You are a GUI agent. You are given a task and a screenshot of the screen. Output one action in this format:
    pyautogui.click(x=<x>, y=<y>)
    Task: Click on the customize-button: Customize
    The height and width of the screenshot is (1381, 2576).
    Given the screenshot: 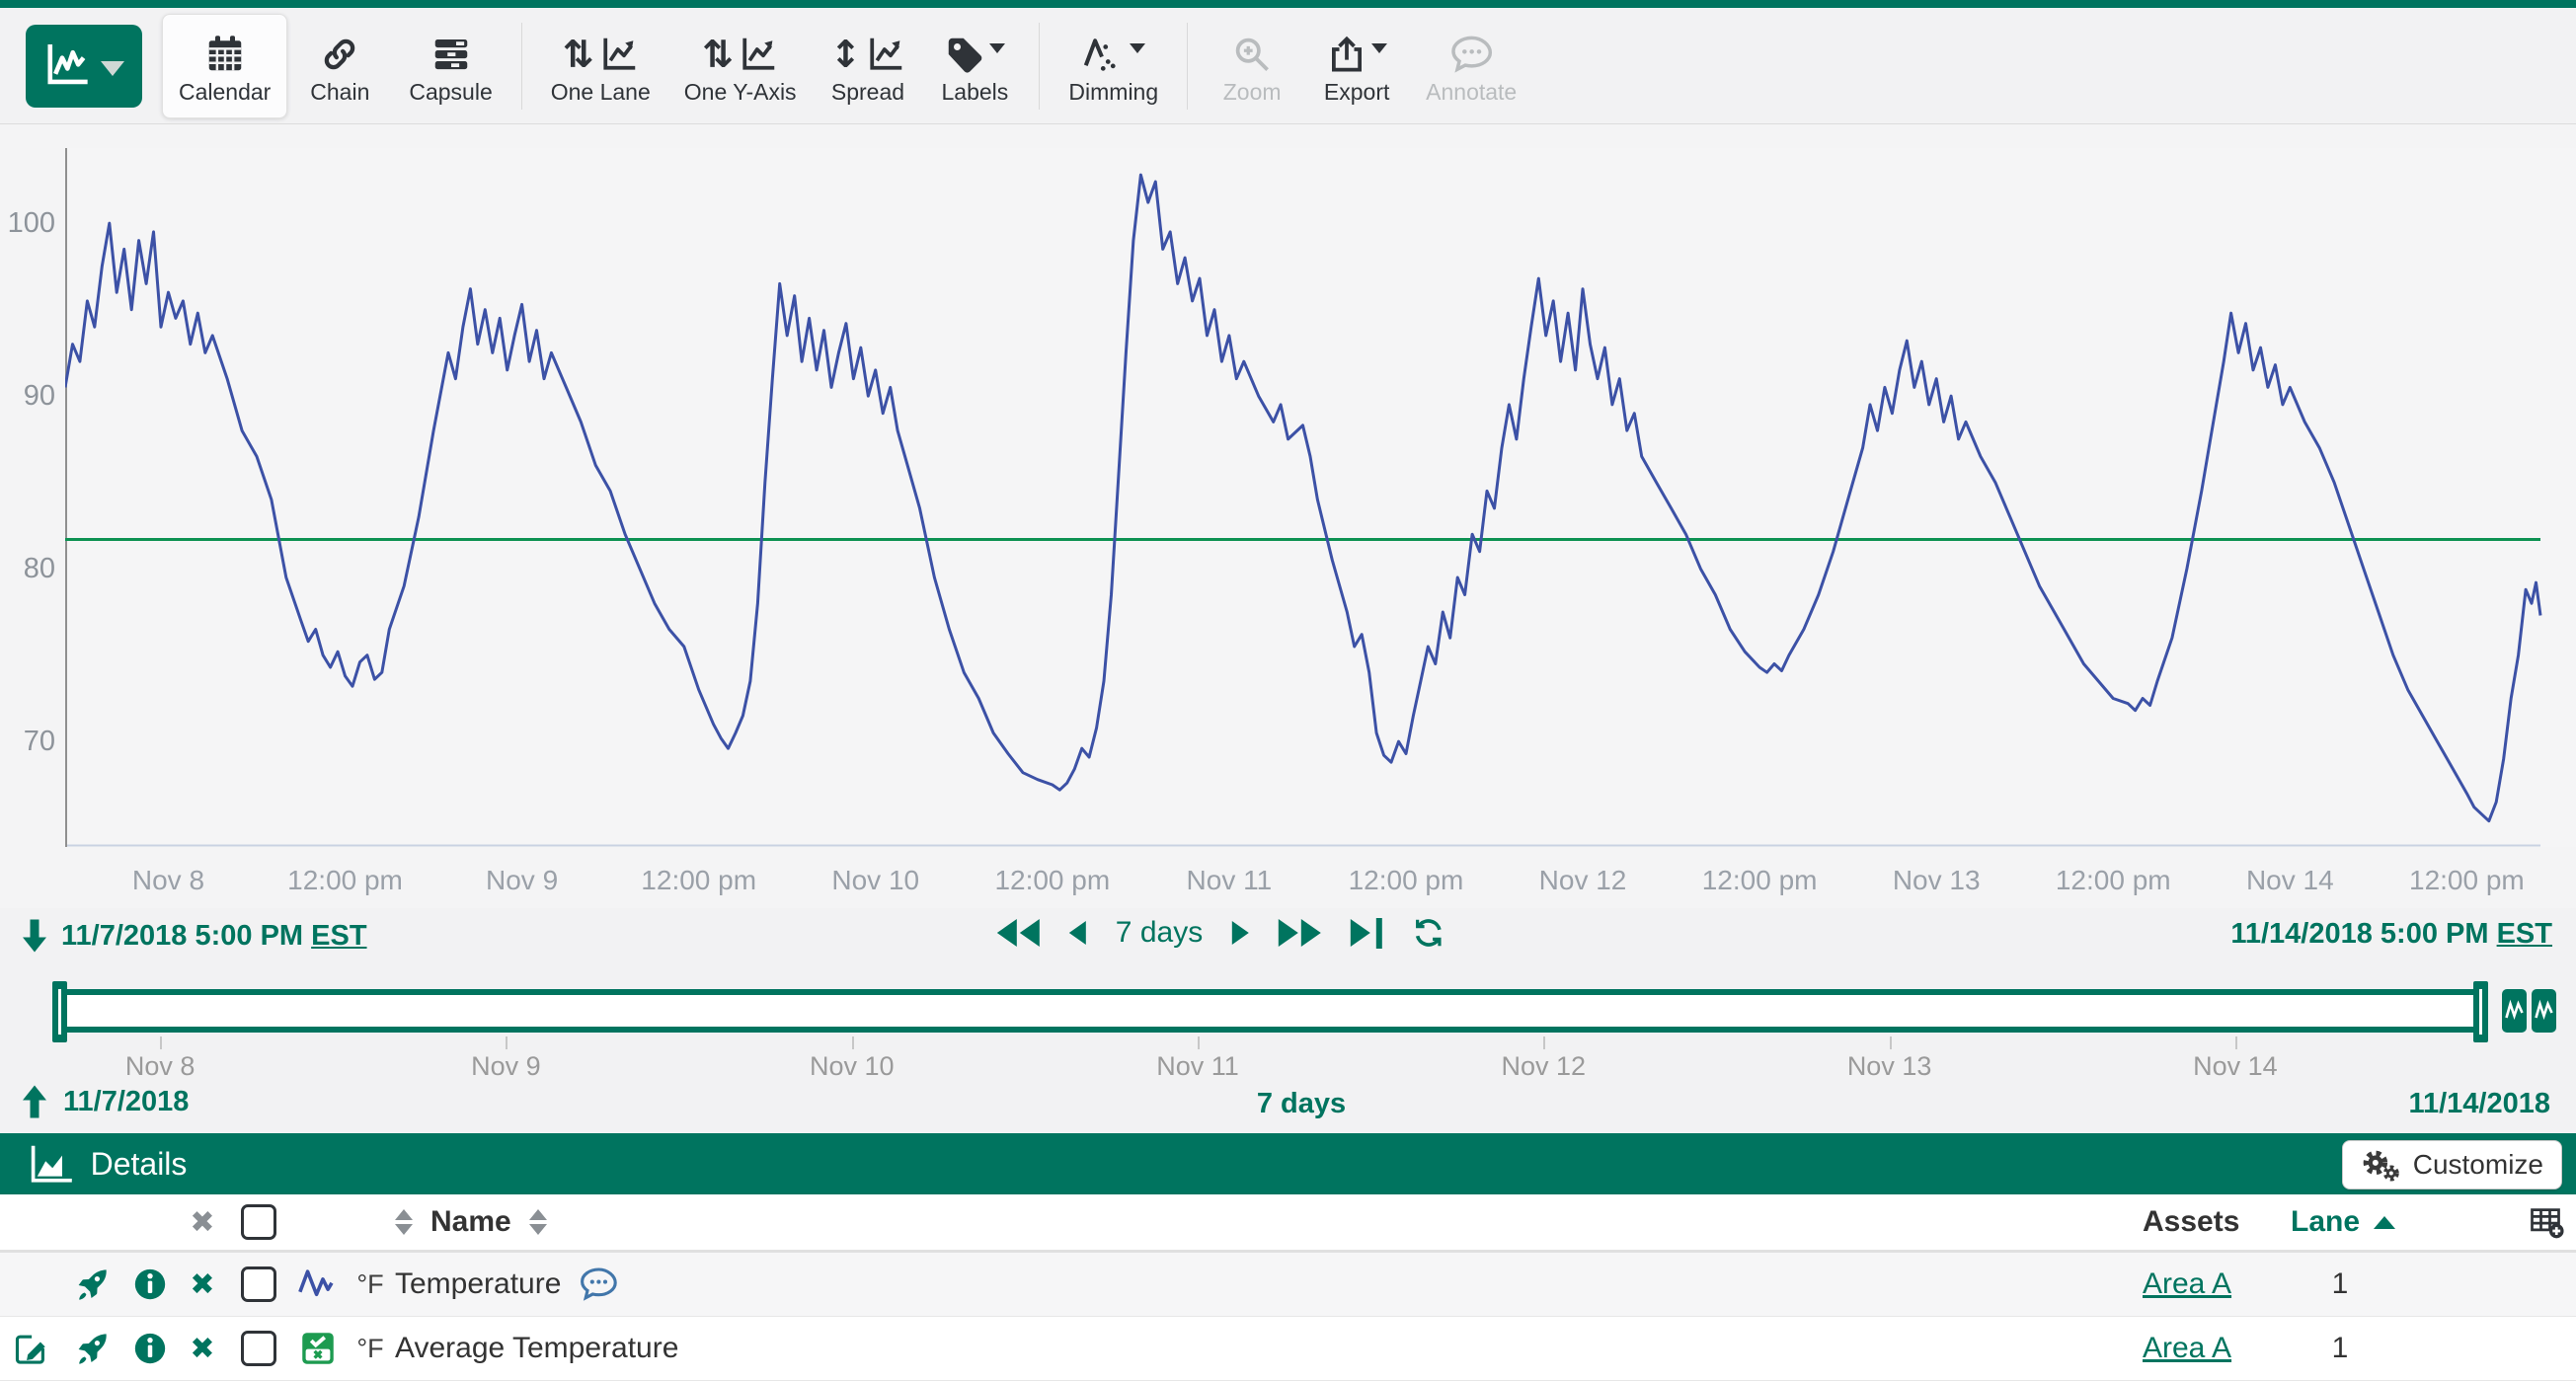 What is the action you would take?
    pyautogui.click(x=2452, y=1164)
    